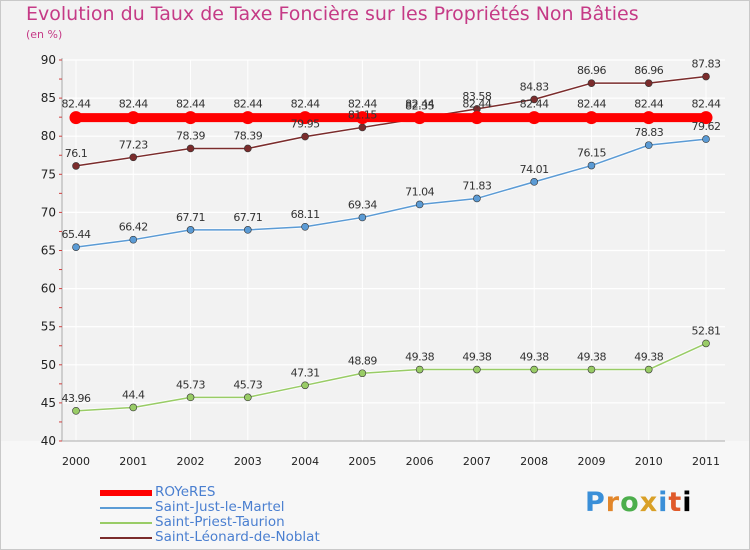  Describe the element at coordinates (706, 461) in the screenshot. I see `x-tick-label: 2011` at that location.